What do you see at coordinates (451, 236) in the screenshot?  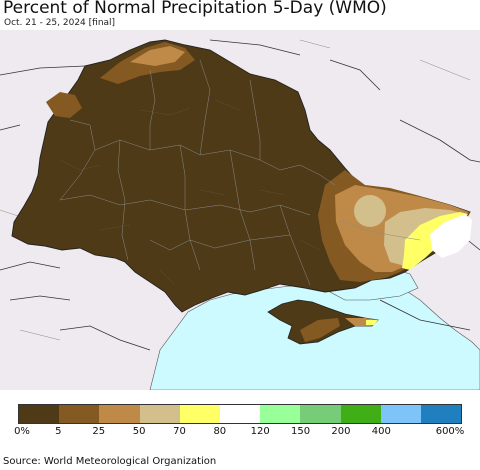 I see `east-normal-zone` at bounding box center [451, 236].